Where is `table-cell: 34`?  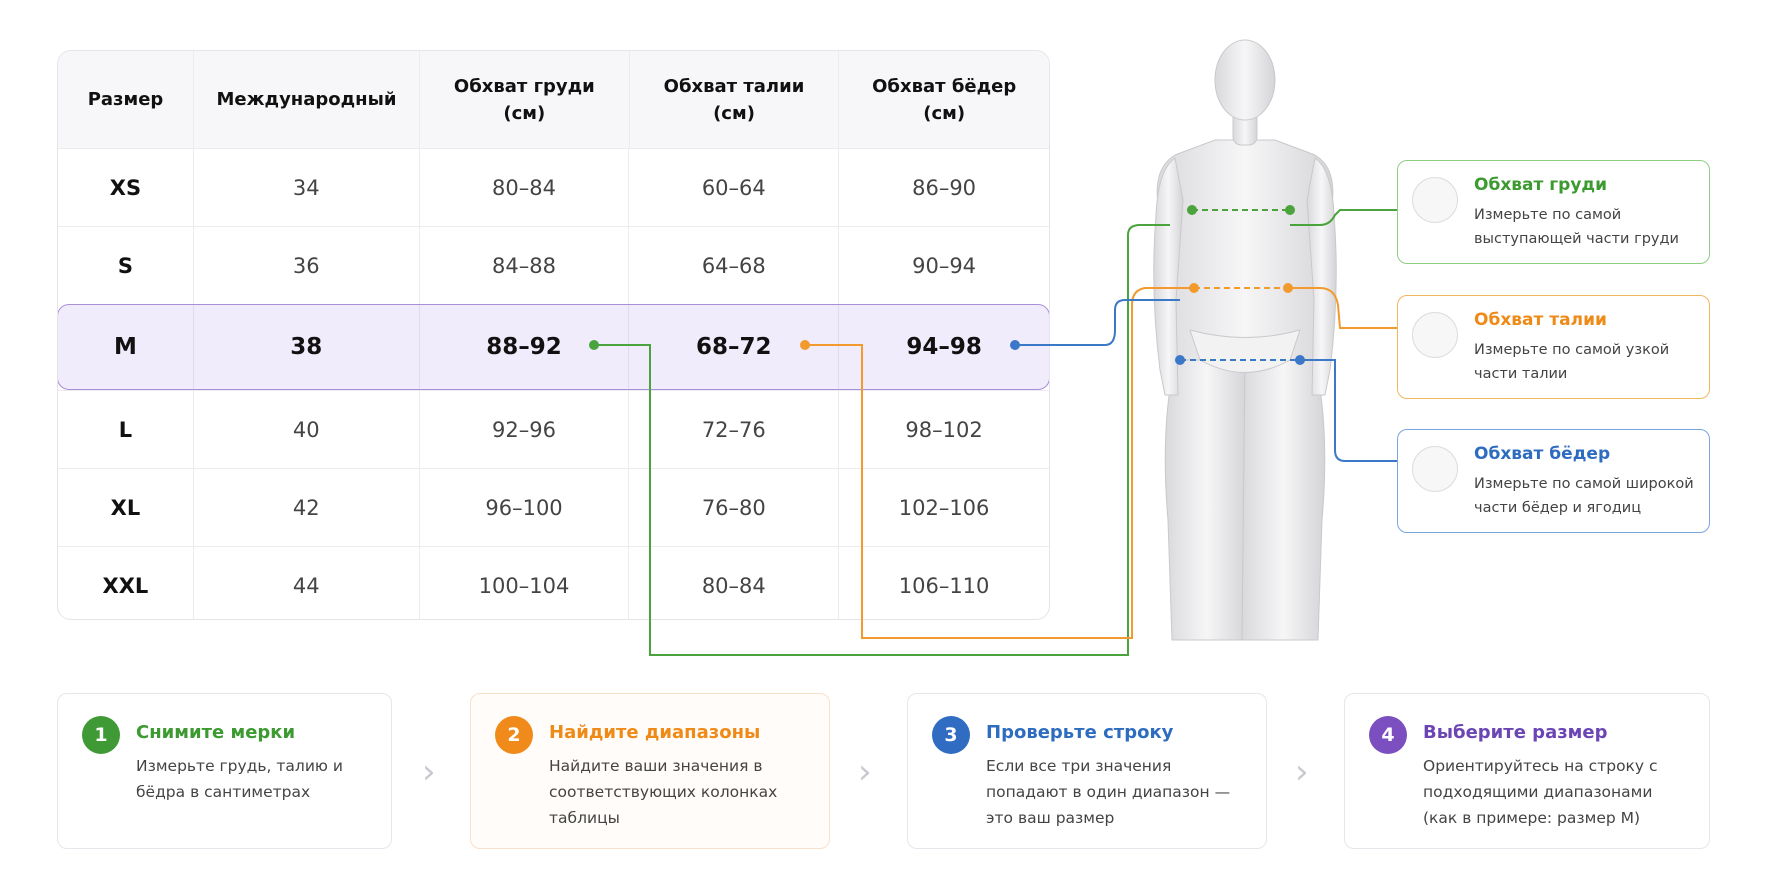 table-cell: 34 is located at coordinates (305, 187).